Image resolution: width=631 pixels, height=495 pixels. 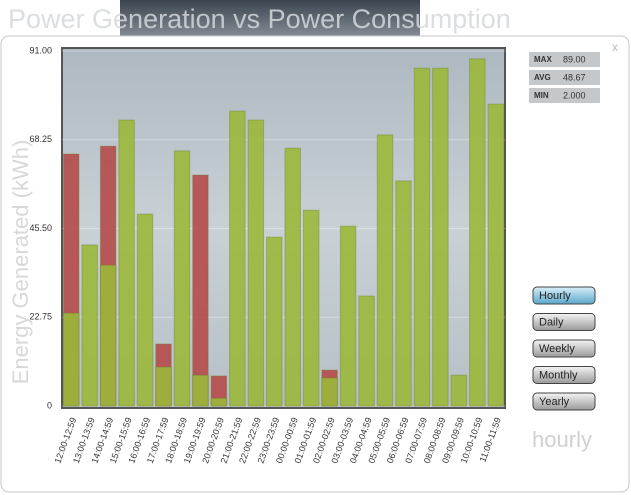 What do you see at coordinates (40, 50) in the screenshot?
I see `y-tick-label: 91.00` at bounding box center [40, 50].